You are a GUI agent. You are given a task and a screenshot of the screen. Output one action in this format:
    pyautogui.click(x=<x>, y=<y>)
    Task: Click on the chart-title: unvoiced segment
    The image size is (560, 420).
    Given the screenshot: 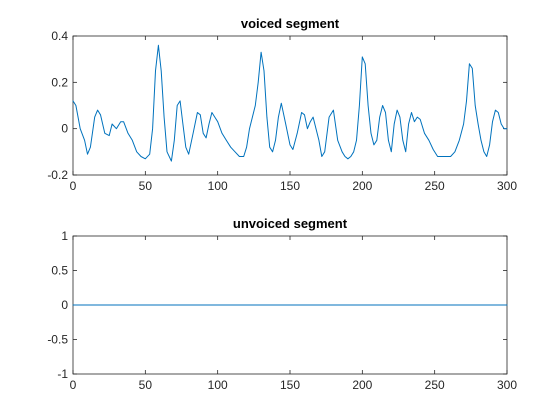 What is the action you would take?
    pyautogui.click(x=290, y=223)
    